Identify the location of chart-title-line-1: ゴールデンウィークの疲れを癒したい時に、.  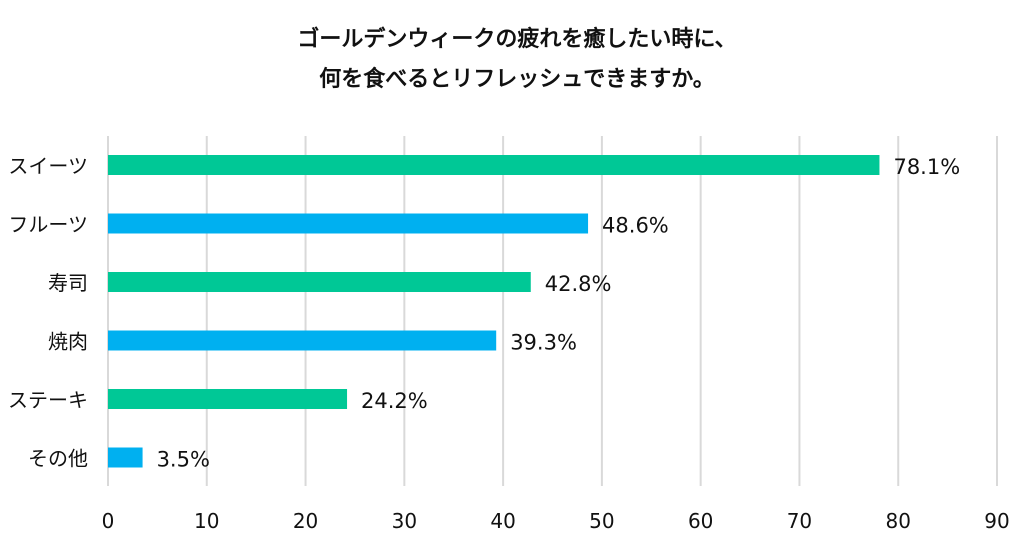
(517, 39).